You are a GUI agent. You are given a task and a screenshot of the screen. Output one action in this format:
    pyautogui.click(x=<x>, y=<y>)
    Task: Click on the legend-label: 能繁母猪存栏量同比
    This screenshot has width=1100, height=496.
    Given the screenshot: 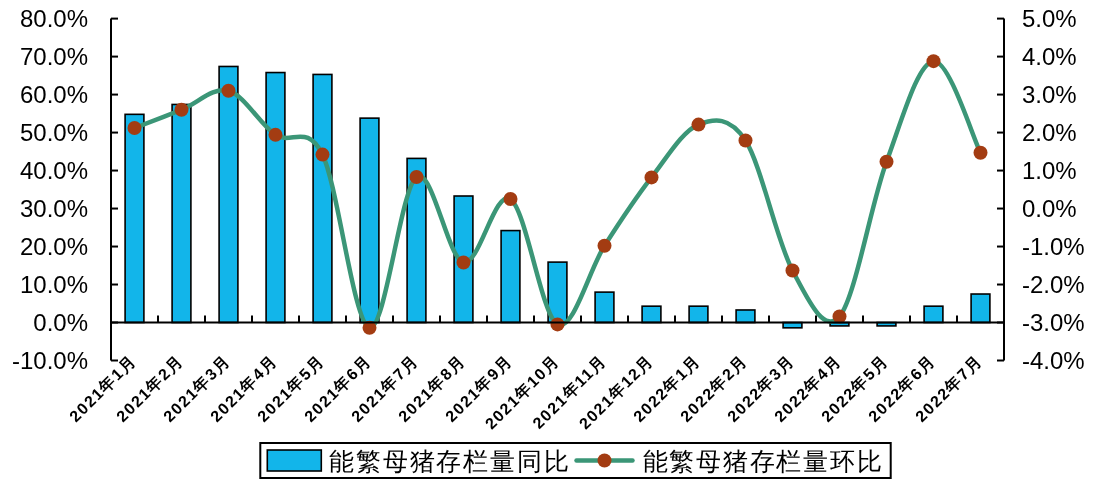 What is the action you would take?
    pyautogui.click(x=450, y=461)
    